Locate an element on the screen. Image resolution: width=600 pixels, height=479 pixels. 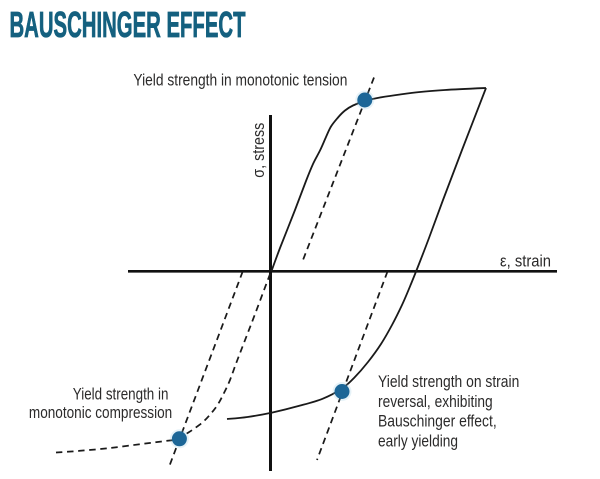
svg-text:Yield strength in monotonic te: Yield strength in monotonic tension is located at coordinates (240, 79).